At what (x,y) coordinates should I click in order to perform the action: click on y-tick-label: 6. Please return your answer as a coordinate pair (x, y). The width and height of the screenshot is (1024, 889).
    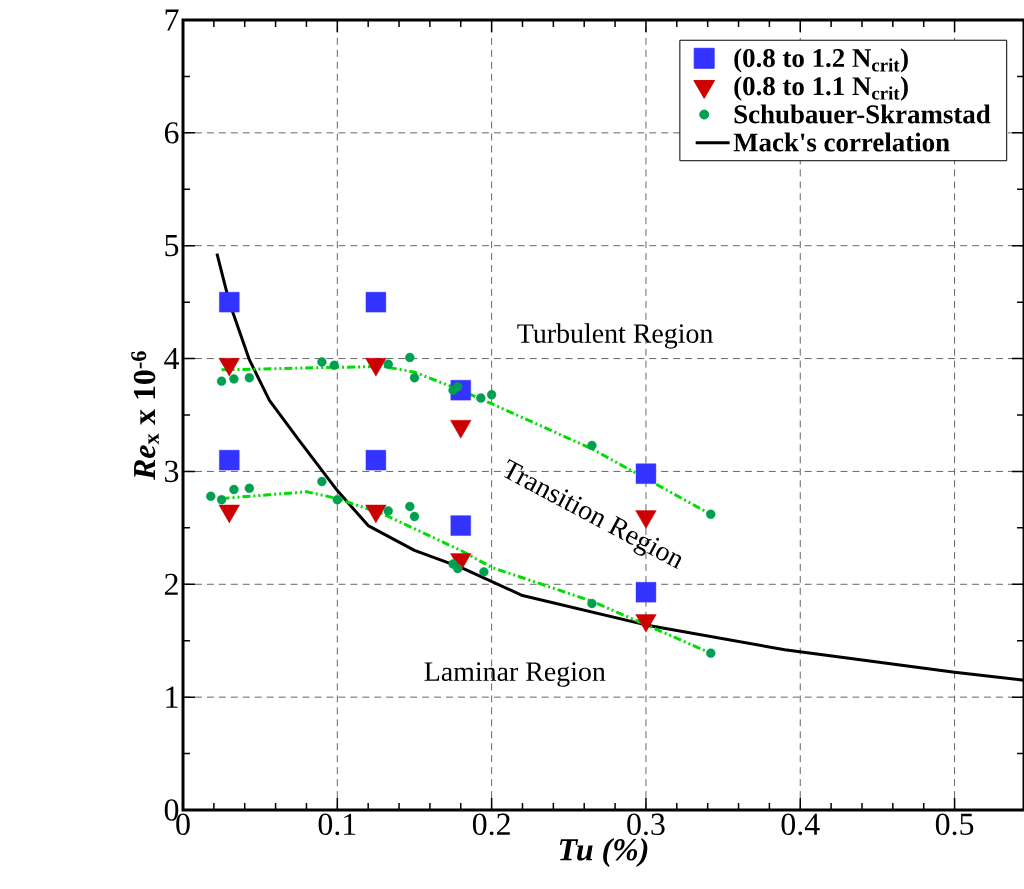
    Looking at the image, I should click on (171, 133).